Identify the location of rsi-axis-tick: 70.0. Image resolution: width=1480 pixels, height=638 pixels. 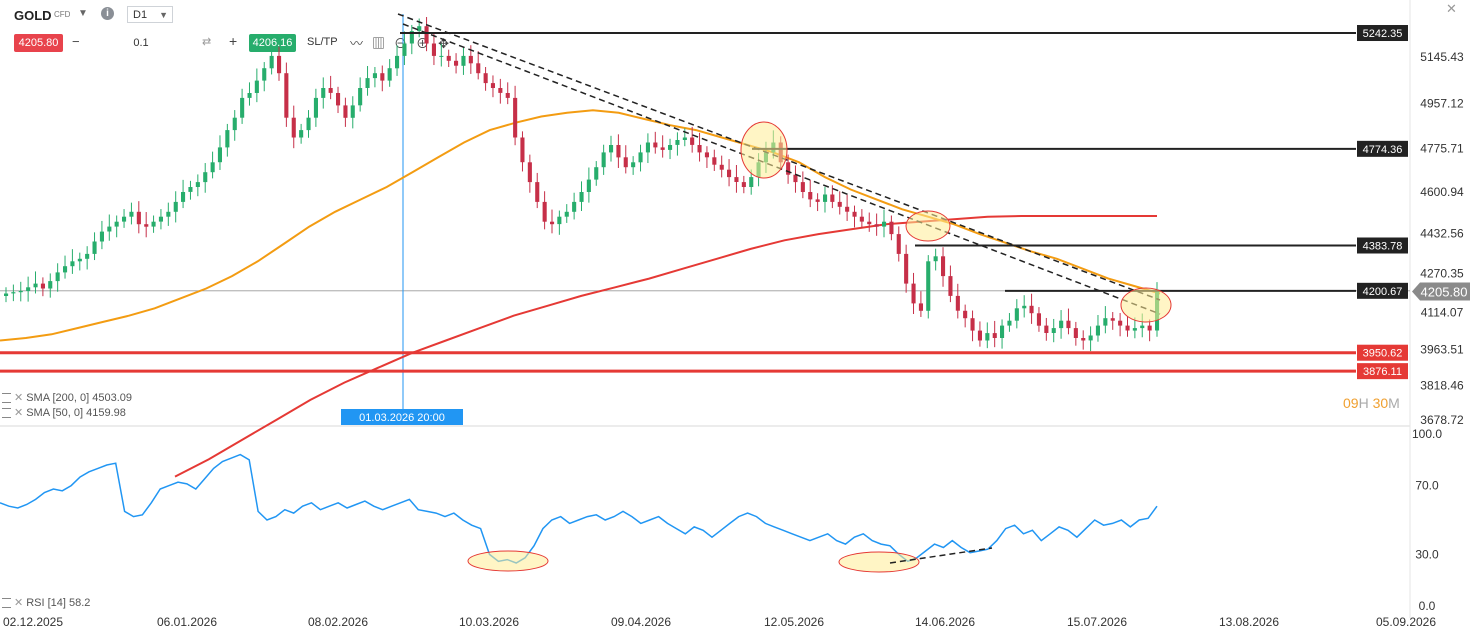
(1427, 486).